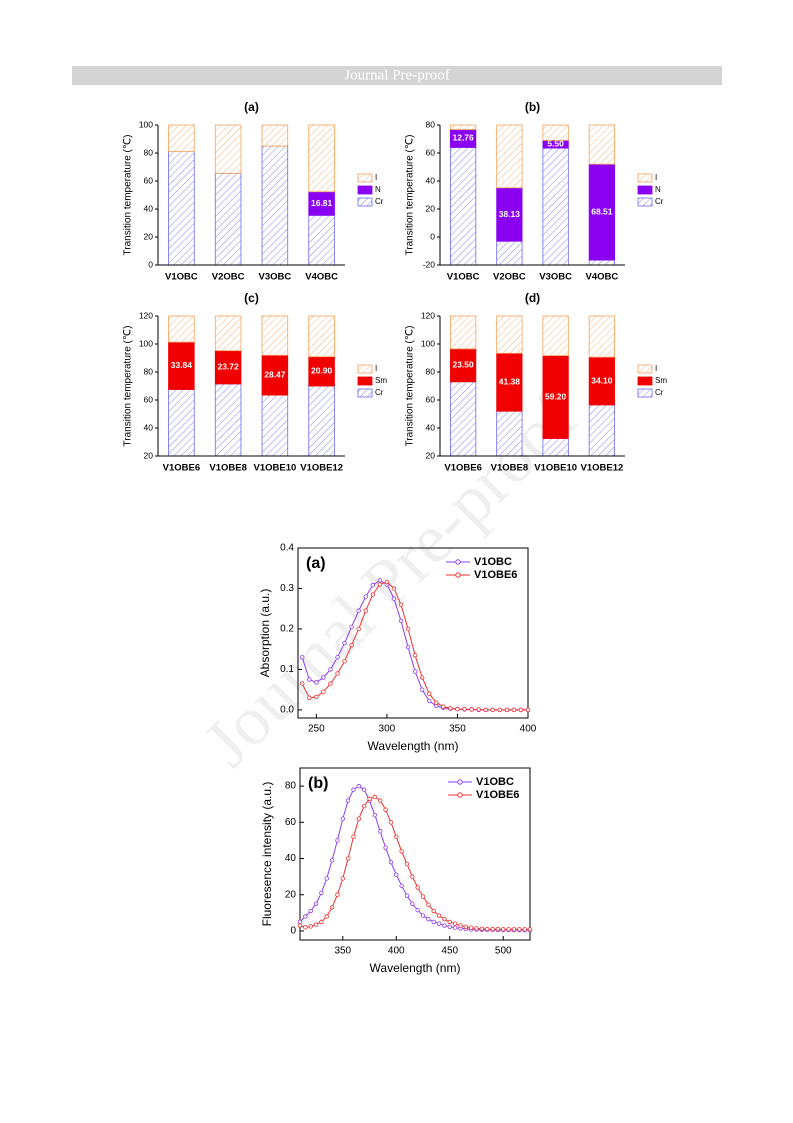 This screenshot has width=793, height=1123. I want to click on header-title: Journal Pre-proof, so click(396, 75).